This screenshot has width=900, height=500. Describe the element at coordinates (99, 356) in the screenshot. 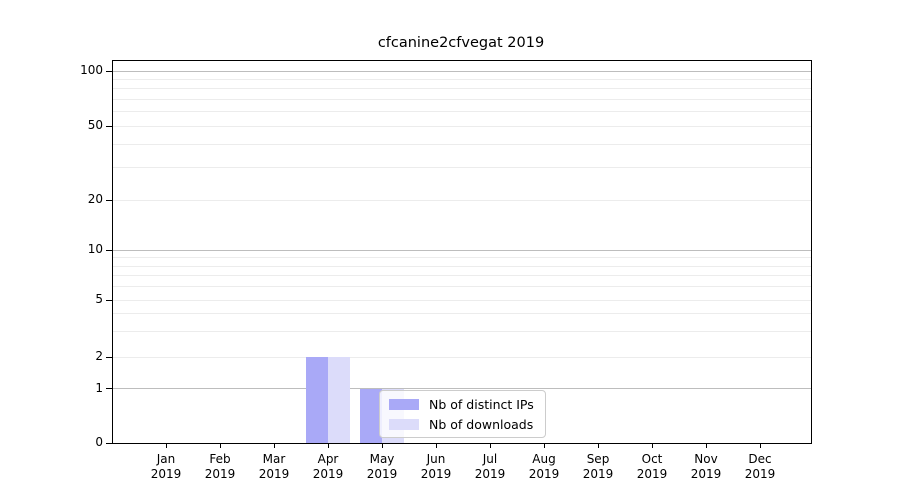

I see `y-tick-label: 2` at that location.